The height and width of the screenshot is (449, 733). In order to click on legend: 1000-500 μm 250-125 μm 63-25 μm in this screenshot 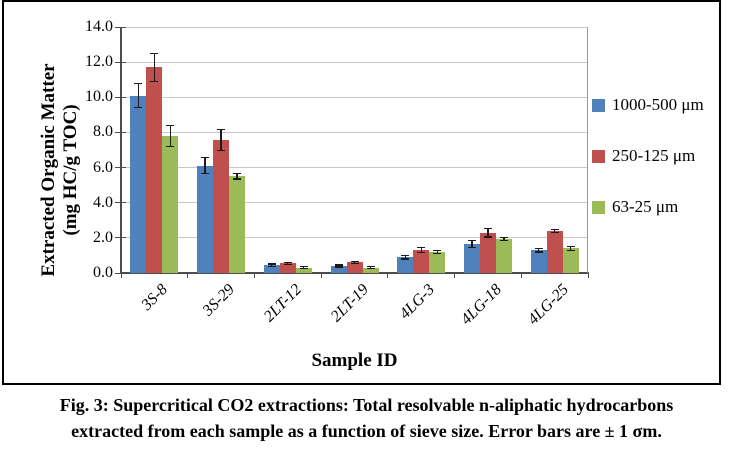, I will do `click(648, 156)`.